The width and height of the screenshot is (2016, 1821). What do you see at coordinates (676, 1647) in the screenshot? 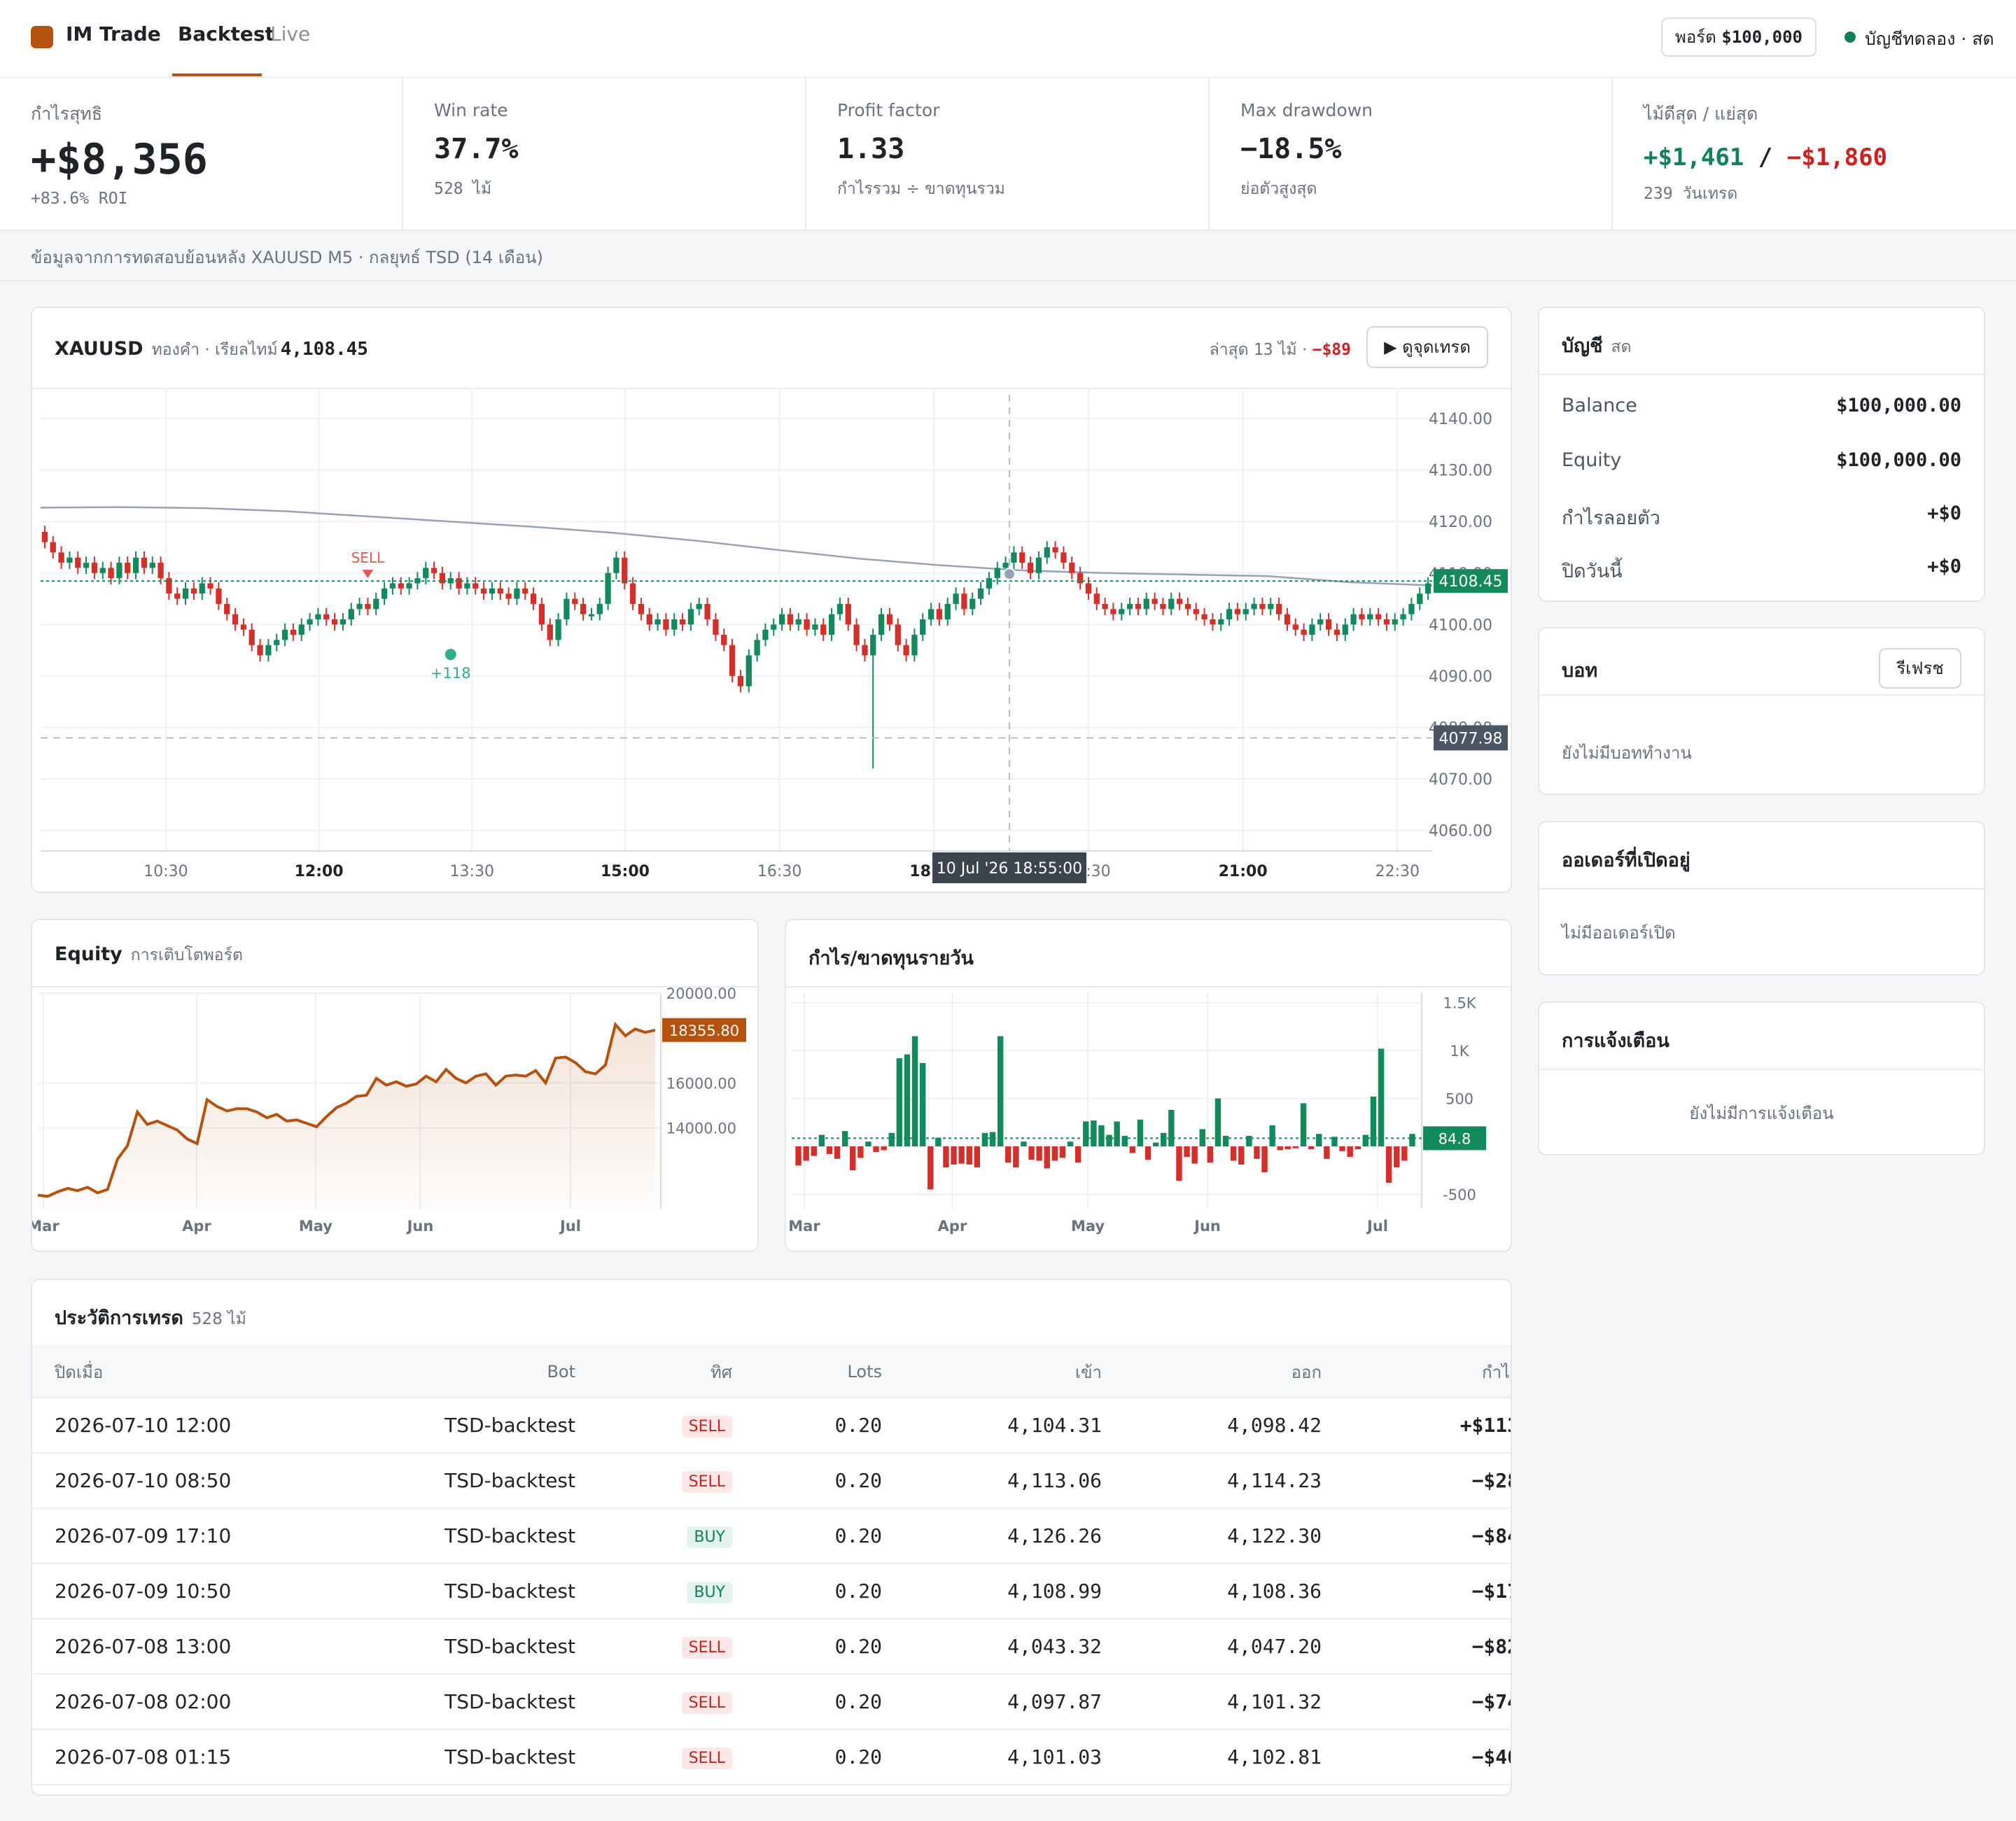
I see `cell-side: SELL` at bounding box center [676, 1647].